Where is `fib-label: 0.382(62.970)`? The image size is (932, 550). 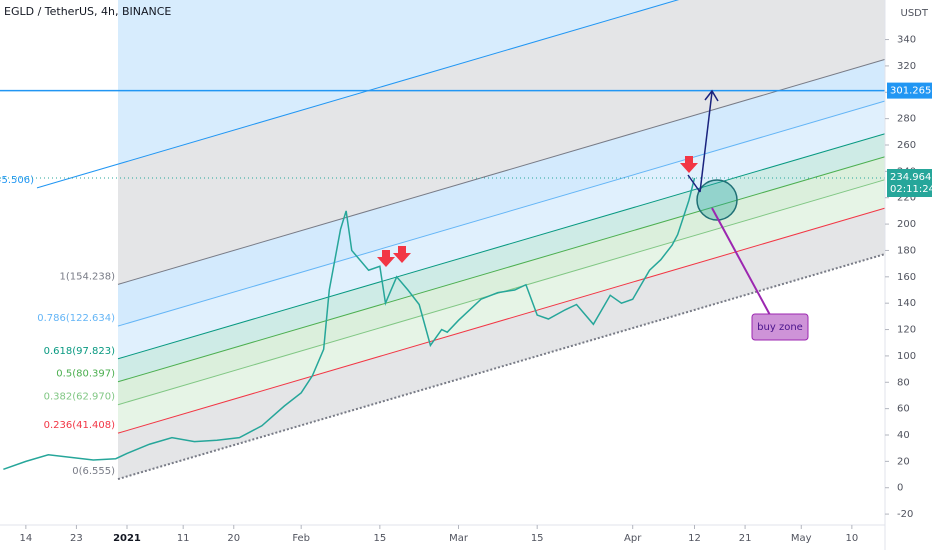
fib-label: 0.382(62.970) is located at coordinates (80, 397).